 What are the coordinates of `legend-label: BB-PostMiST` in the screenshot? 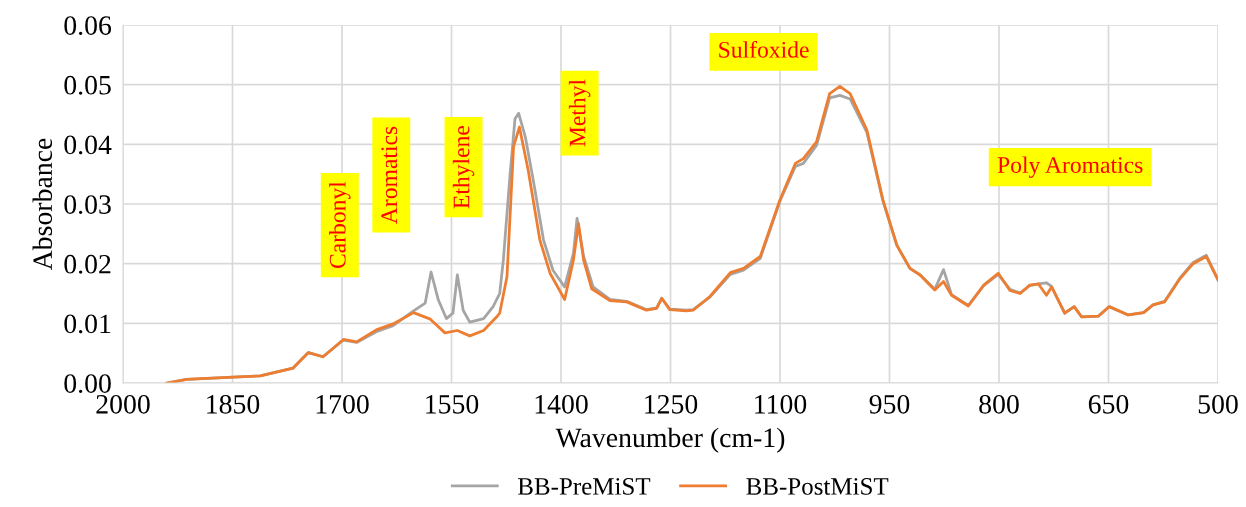 It's located at (817, 486).